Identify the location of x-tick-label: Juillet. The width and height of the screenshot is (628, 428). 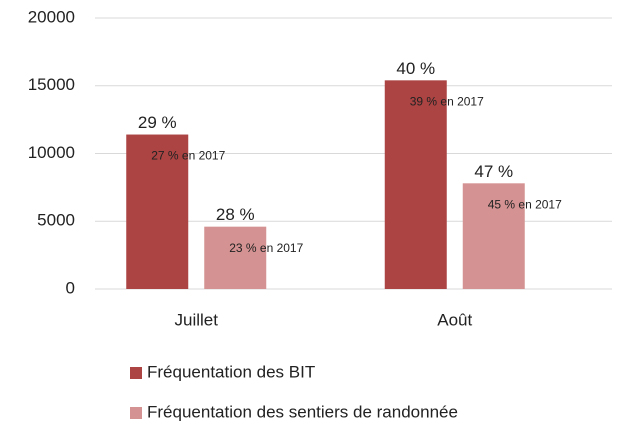
(197, 319).